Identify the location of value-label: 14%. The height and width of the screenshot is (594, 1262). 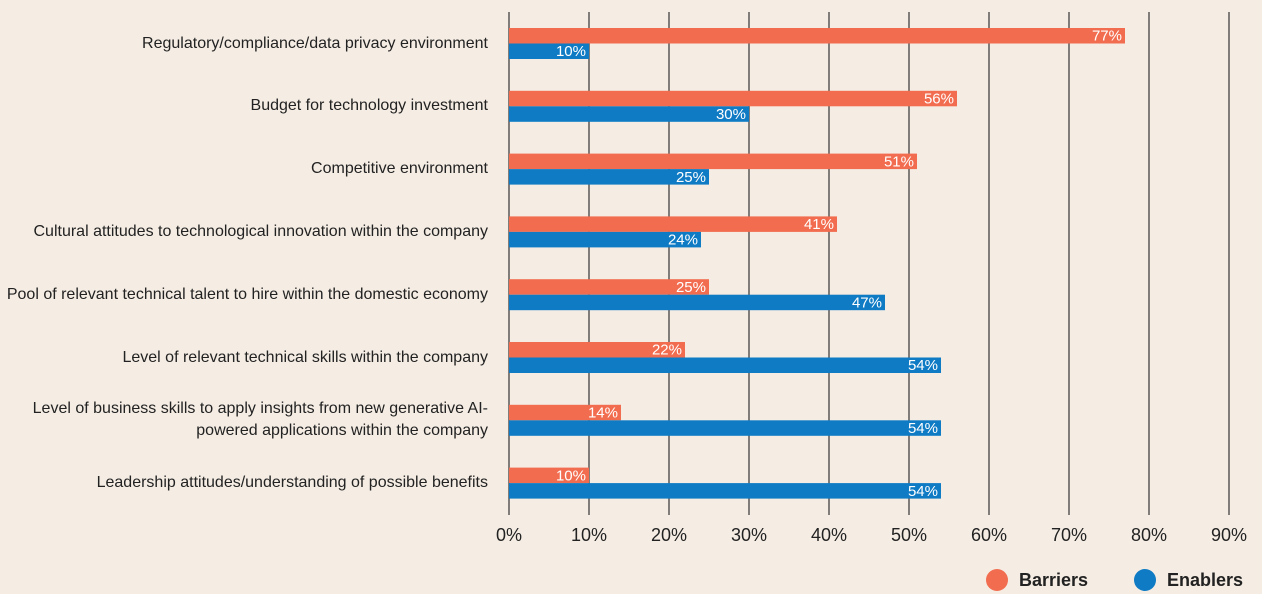
(603, 413).